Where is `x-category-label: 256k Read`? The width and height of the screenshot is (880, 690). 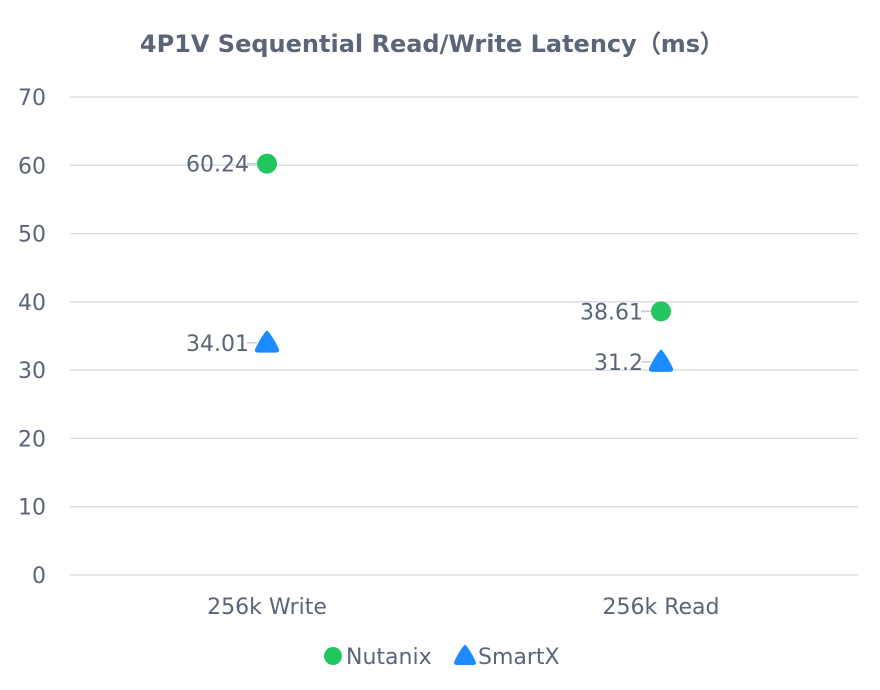
x-category-label: 256k Read is located at coordinates (660, 607).